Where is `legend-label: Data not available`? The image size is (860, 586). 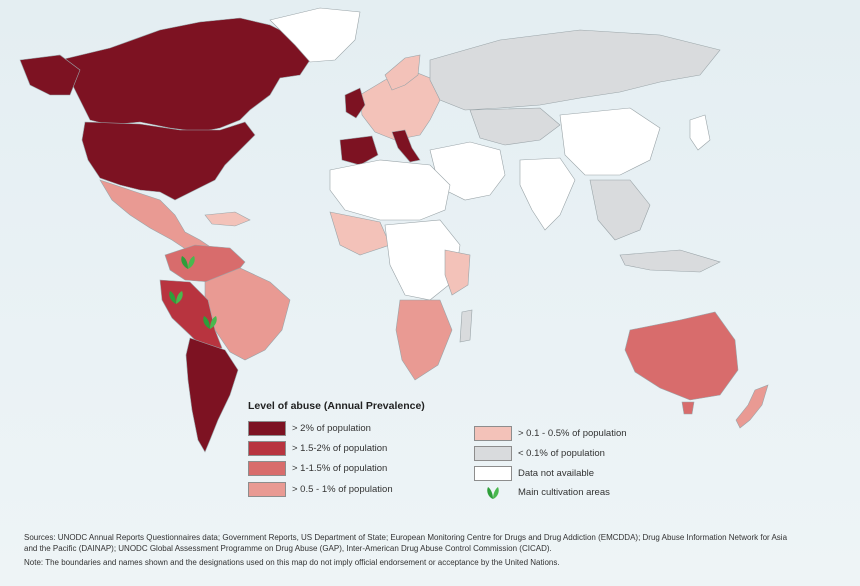 legend-label: Data not available is located at coordinates (556, 473).